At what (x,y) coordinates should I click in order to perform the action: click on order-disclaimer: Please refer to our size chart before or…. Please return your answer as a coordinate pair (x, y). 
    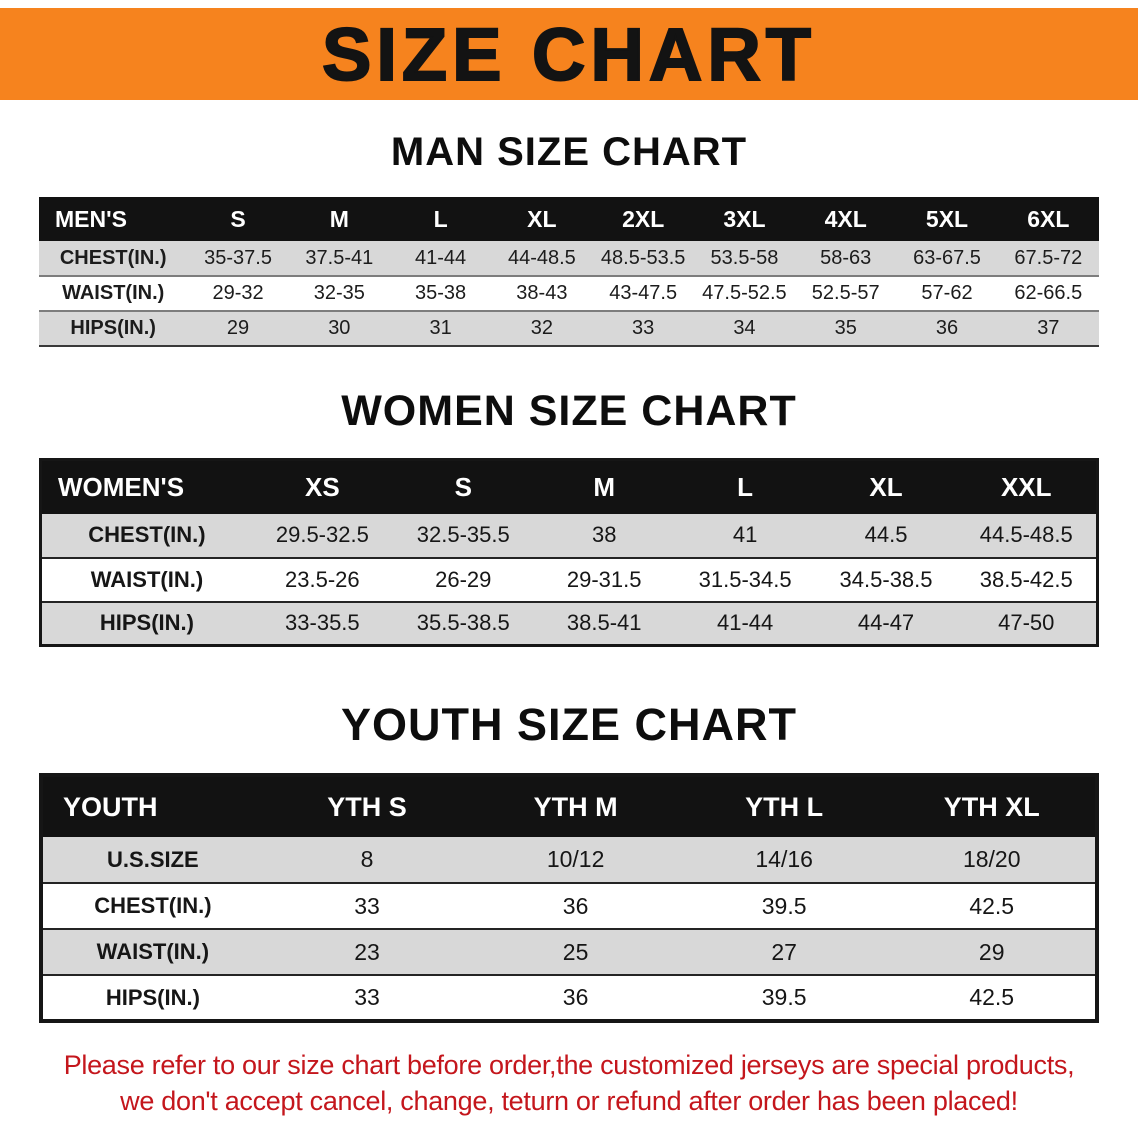
    Looking at the image, I should click on (569, 1083).